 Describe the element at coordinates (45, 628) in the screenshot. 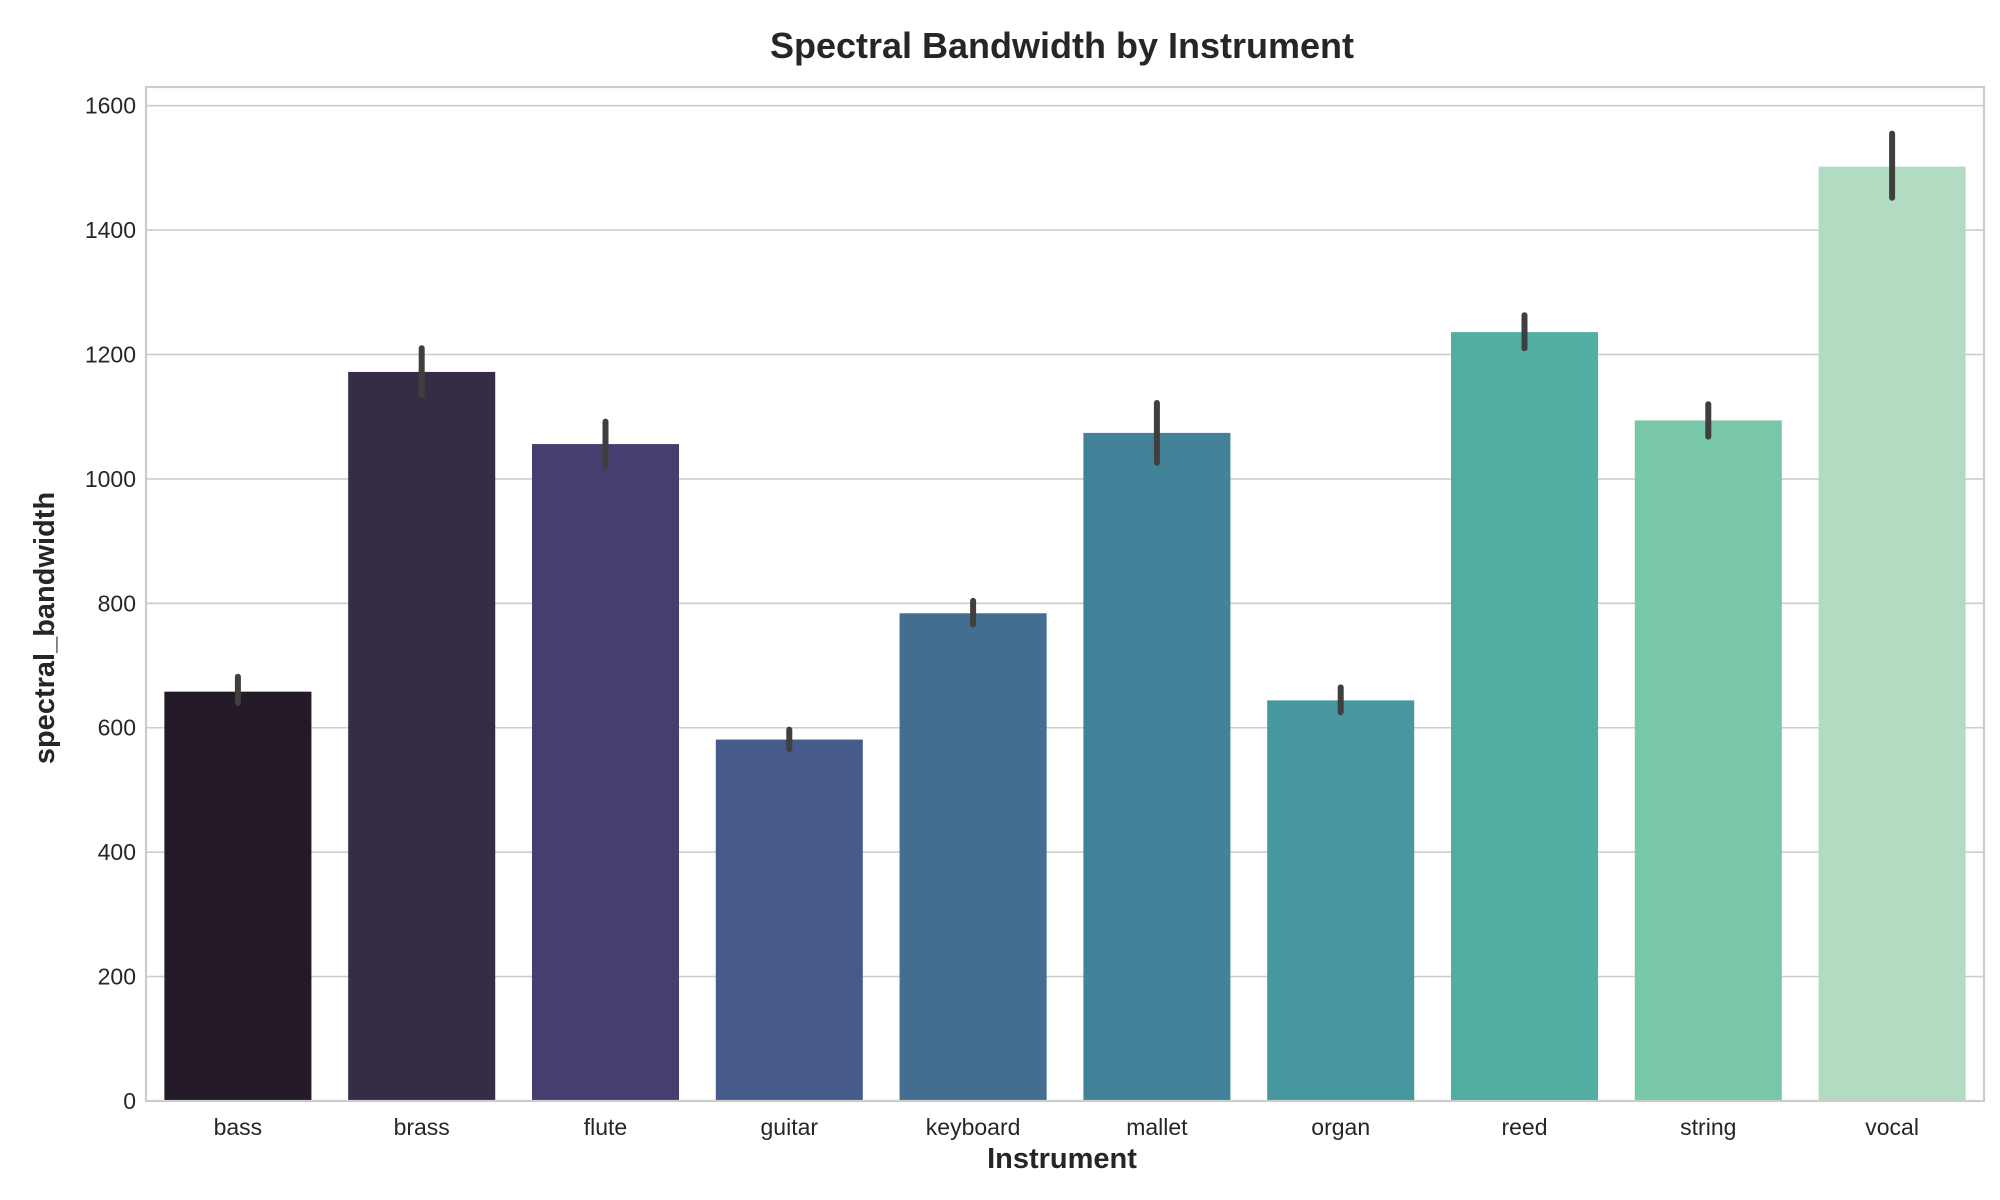

I see `y-axis-label: spectral_bandwidth` at that location.